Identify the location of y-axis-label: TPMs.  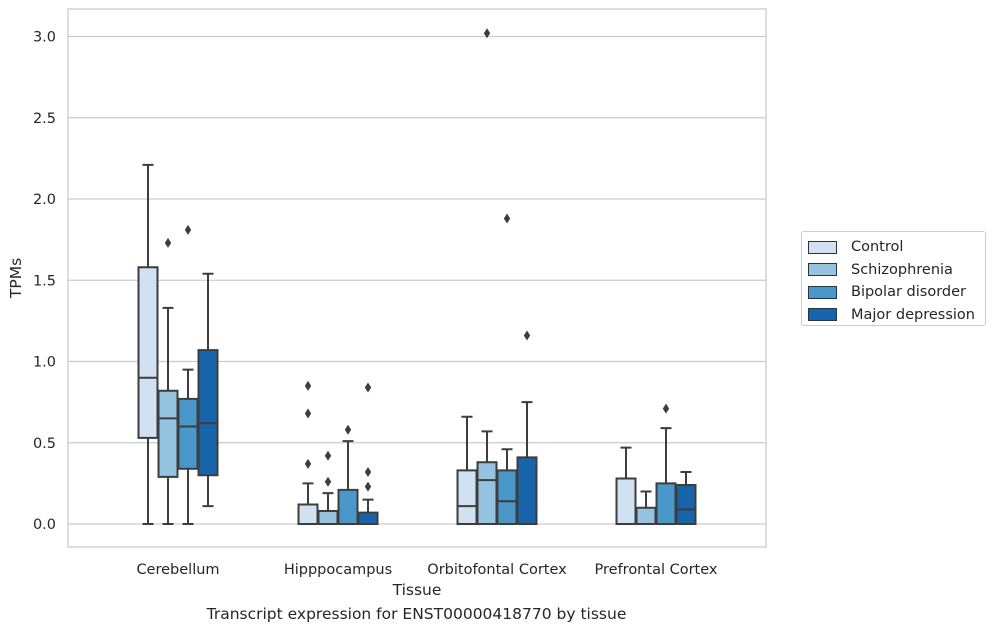
(16, 278).